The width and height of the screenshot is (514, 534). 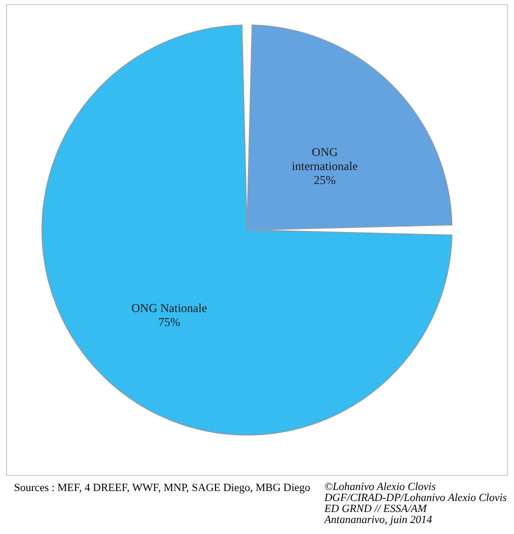 What do you see at coordinates (162, 489) in the screenshot?
I see `source-note: Sources : MEF, 4 DREEF, WWF, MNP, SAGE Diego, MBG Diego` at bounding box center [162, 489].